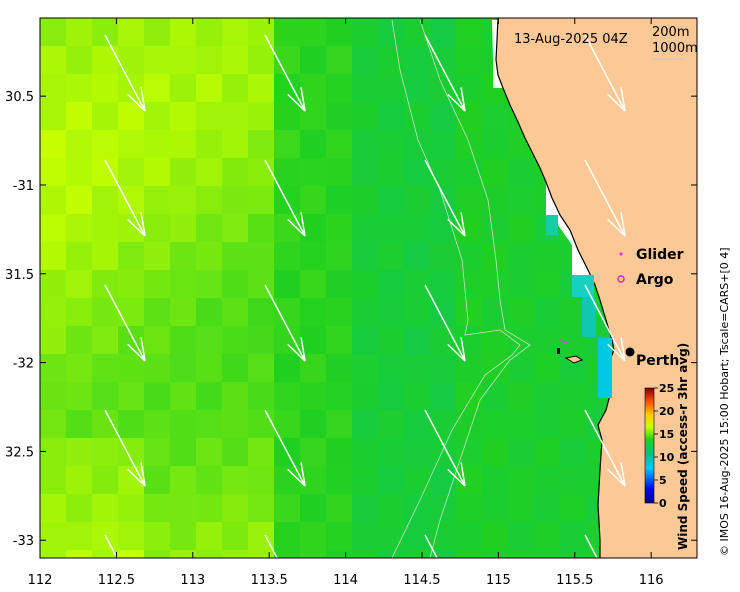  What do you see at coordinates (664, 446) in the screenshot?
I see `colorbar-ticks: 0 5 10 15 20 25` at bounding box center [664, 446].